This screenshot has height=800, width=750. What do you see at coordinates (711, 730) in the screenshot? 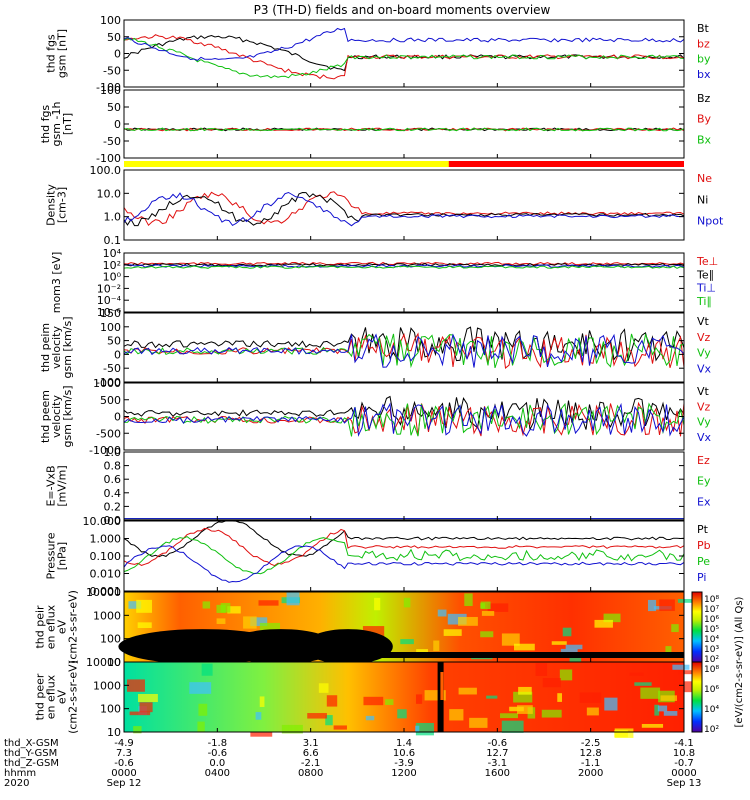
I see `colorbar-tick-label: 10²` at bounding box center [711, 730].